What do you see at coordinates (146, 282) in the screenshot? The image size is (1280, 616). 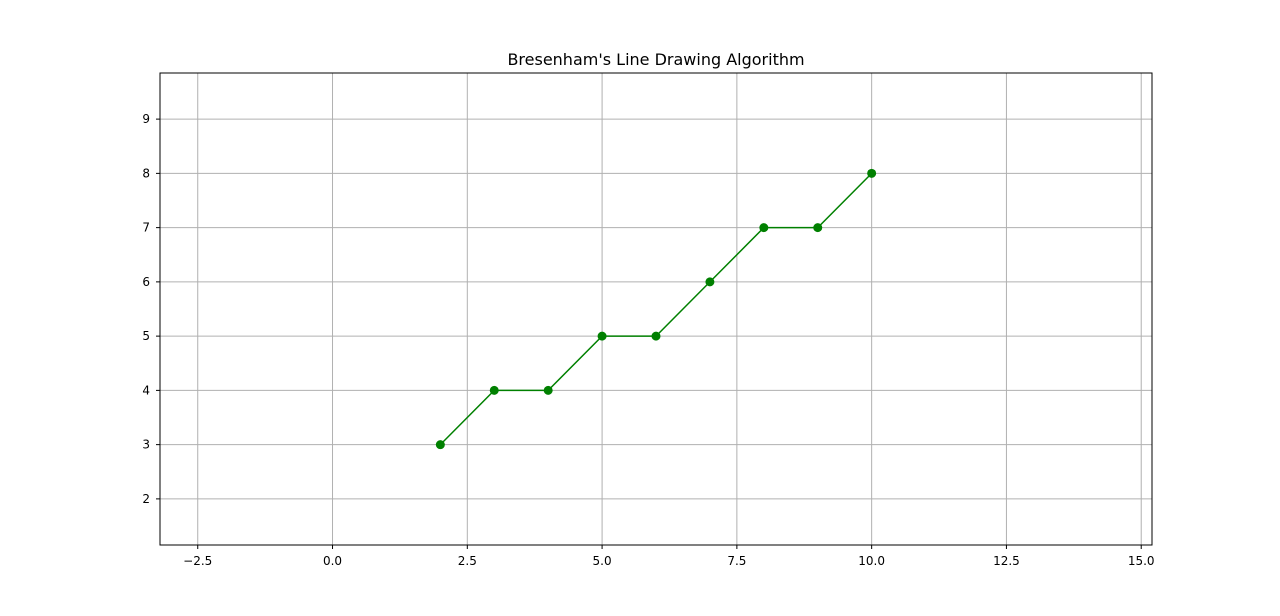 I see `y-tick-label: 6` at bounding box center [146, 282].